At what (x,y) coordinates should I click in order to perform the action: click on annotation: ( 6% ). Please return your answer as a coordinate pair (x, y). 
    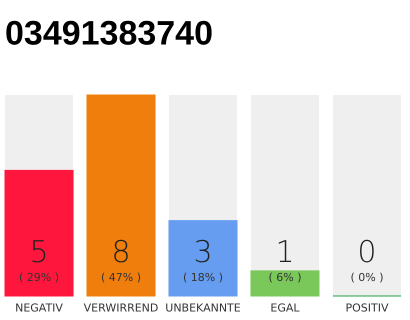
    Looking at the image, I should click on (285, 277).